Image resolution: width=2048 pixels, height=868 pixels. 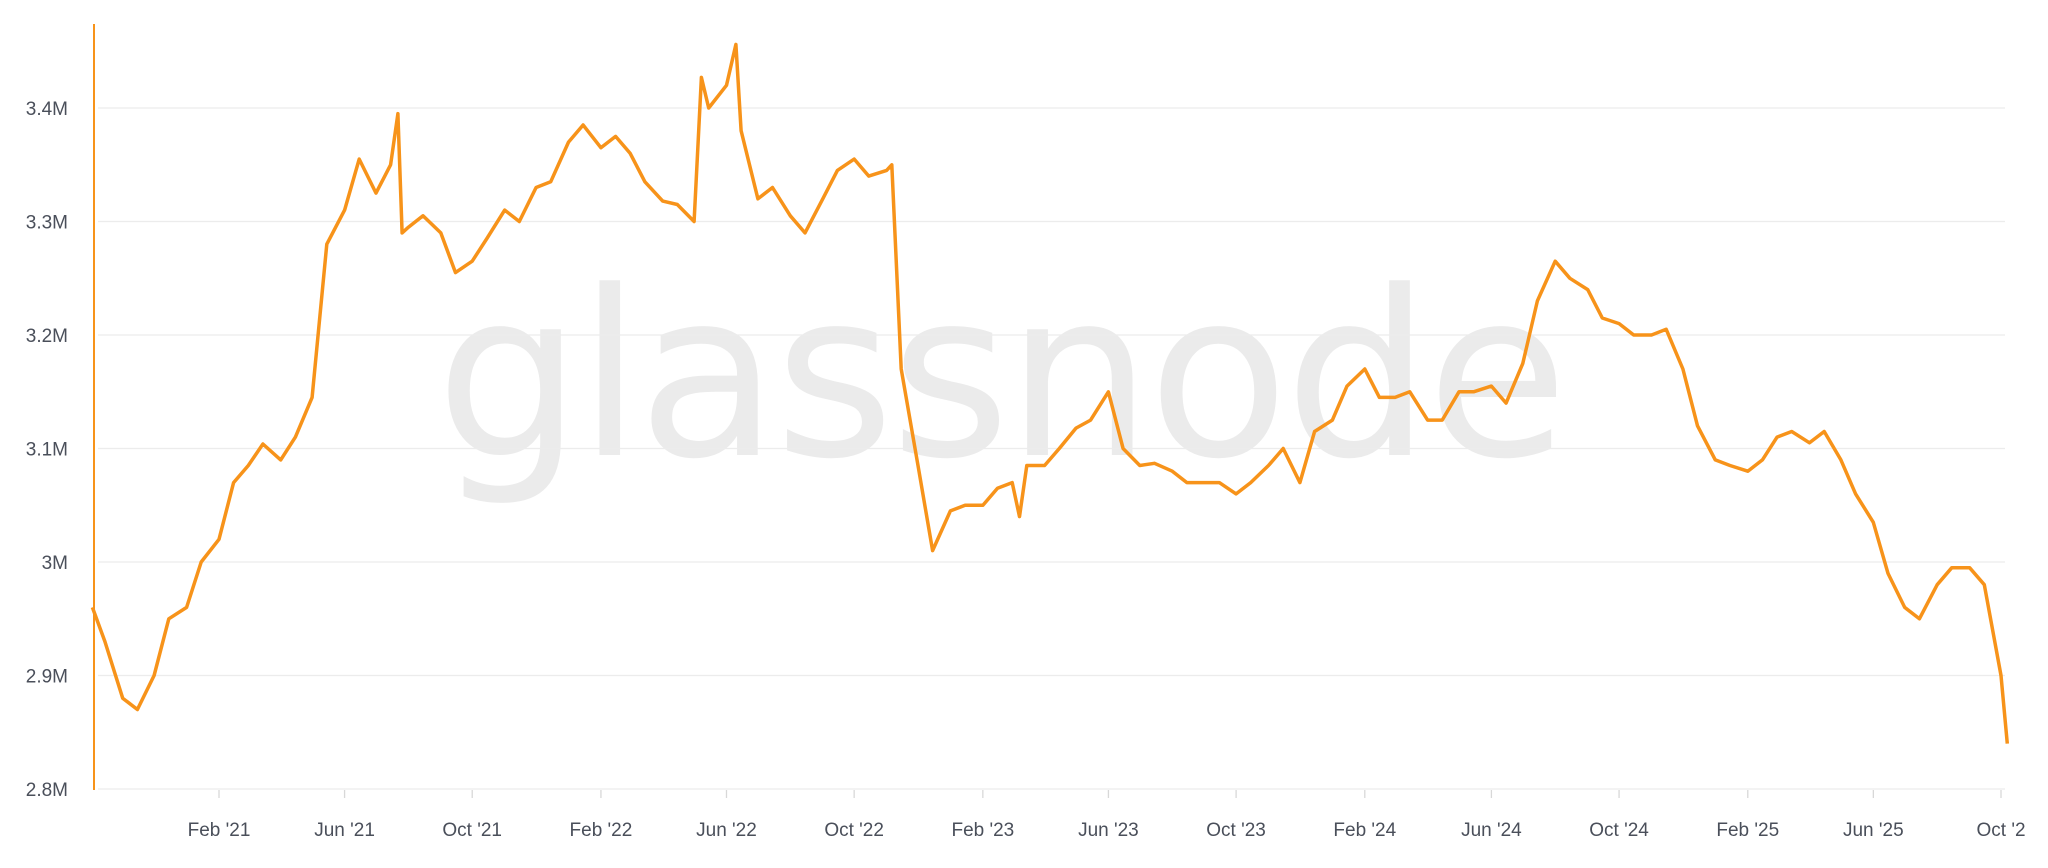 What do you see at coordinates (55, 563) in the screenshot?
I see `y-tick-label: 3M` at bounding box center [55, 563].